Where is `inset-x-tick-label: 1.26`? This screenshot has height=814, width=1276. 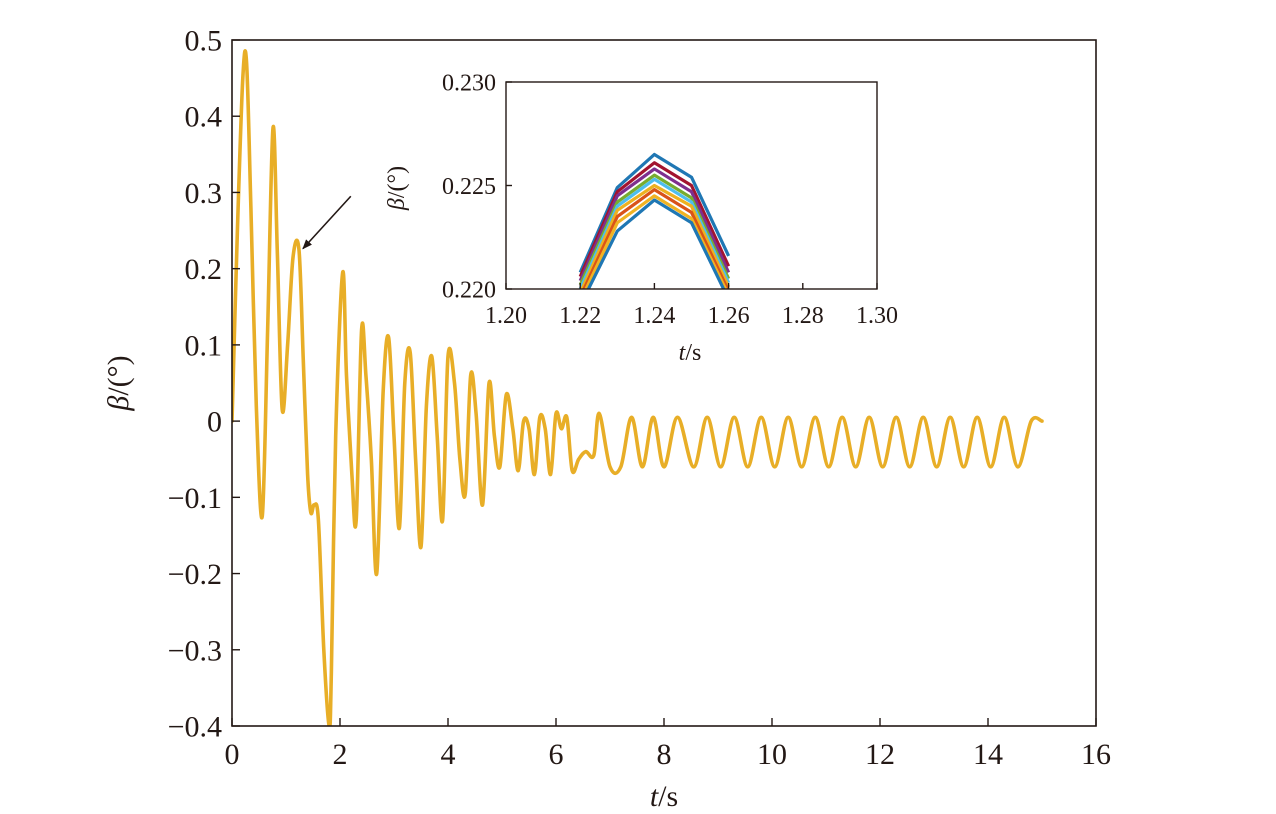
inset-x-tick-label: 1.26 is located at coordinates (729, 316).